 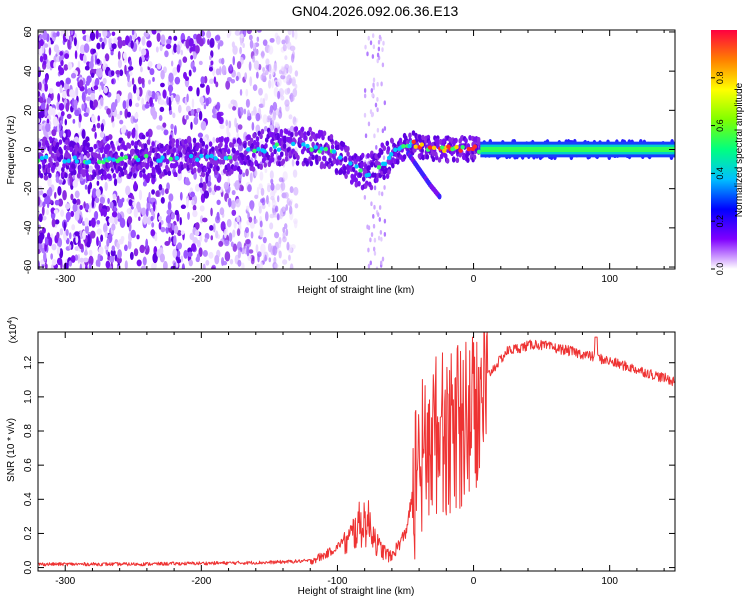 What do you see at coordinates (474, 279) in the screenshot?
I see `spectrogram-xtick-label: 0` at bounding box center [474, 279].